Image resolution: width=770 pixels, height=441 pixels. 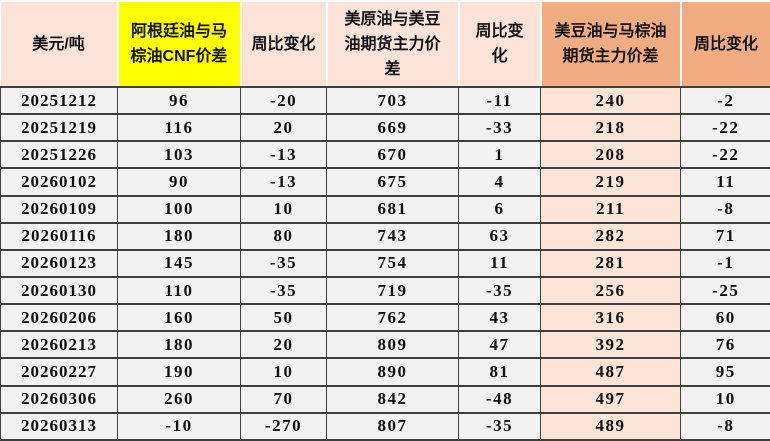 I want to click on value-cell: 208, so click(x=610, y=154).